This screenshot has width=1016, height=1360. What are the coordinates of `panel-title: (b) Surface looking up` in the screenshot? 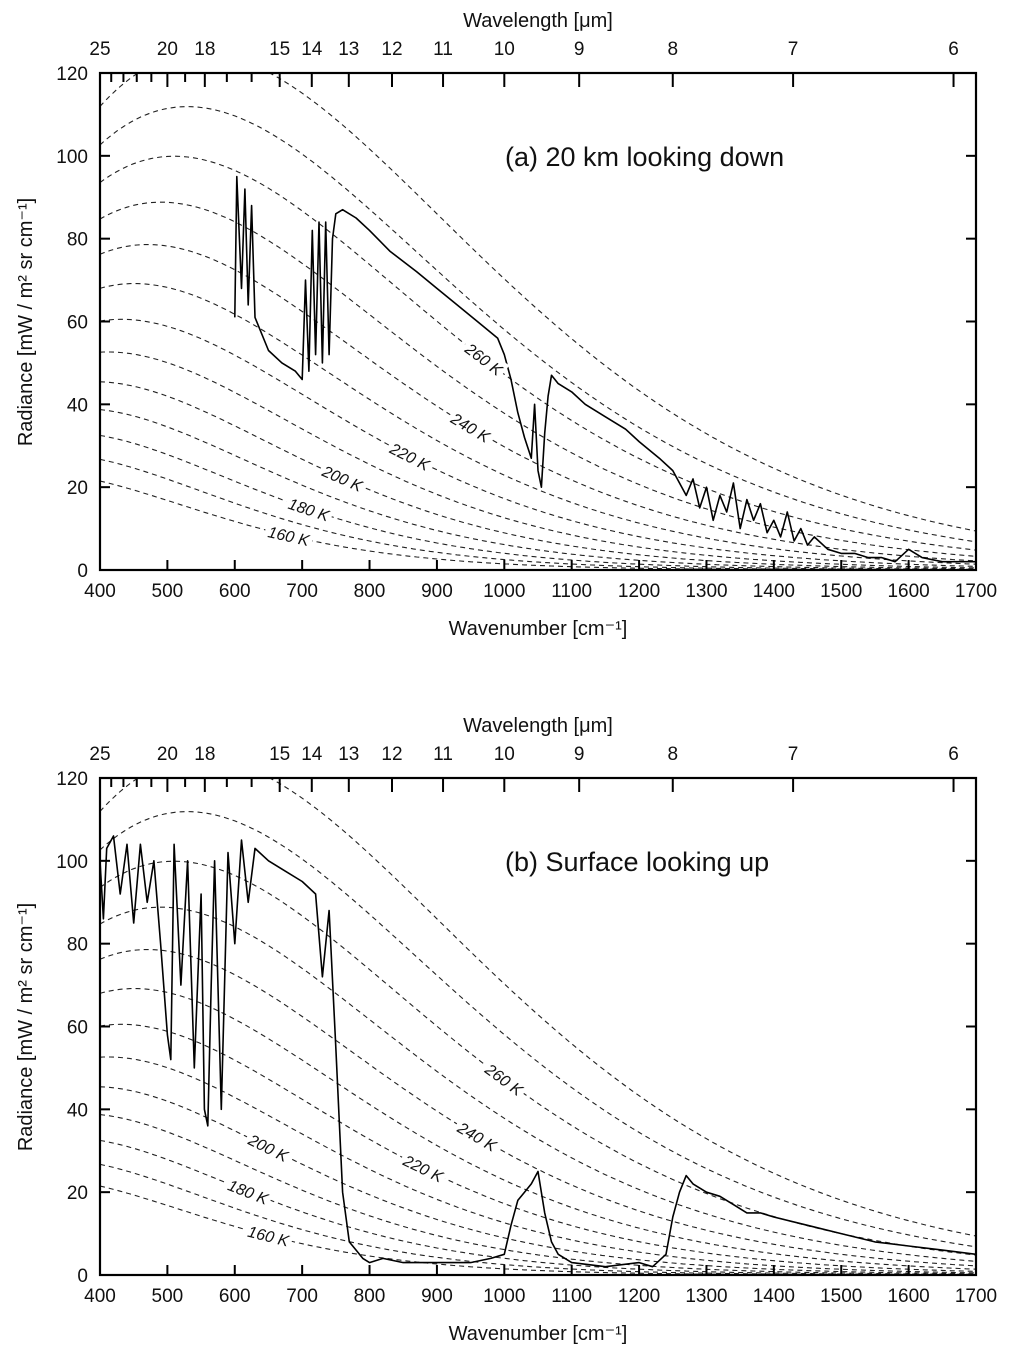 It's located at (637, 862).